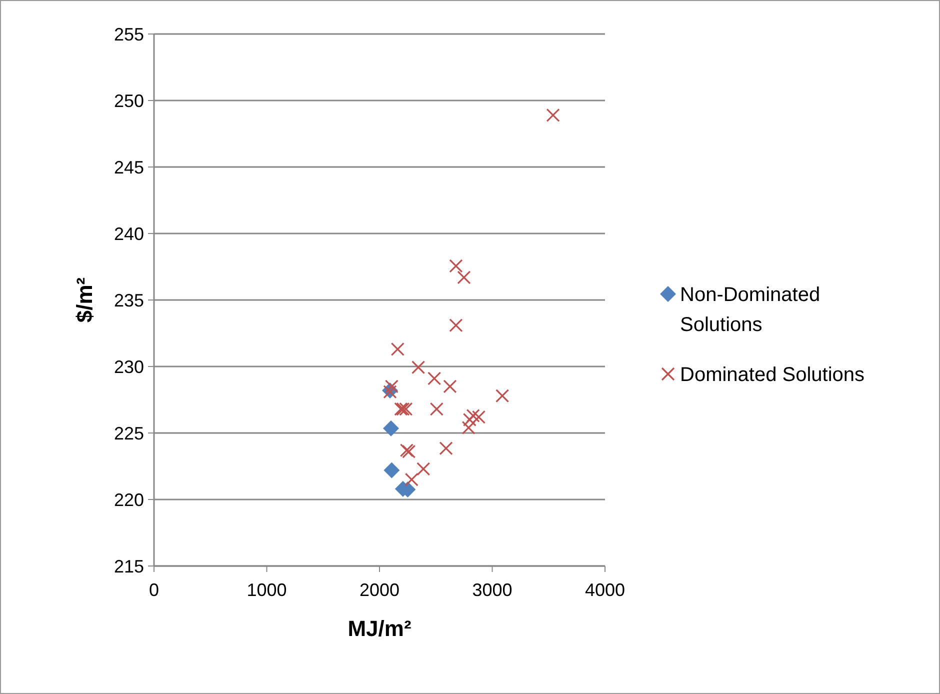 Image resolution: width=940 pixels, height=694 pixels. Describe the element at coordinates (129, 167) in the screenshot. I see `y-tick-label: 245` at that location.